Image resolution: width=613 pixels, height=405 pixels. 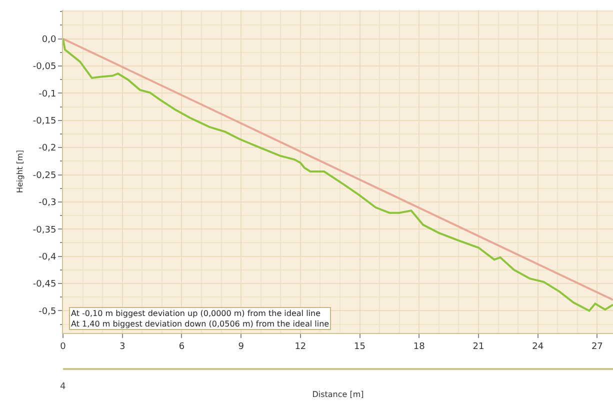 What do you see at coordinates (196, 313) in the screenshot?
I see `annotation: At -0,10 m biggest deviation up (0,0000 m) from the ideal line` at bounding box center [196, 313].